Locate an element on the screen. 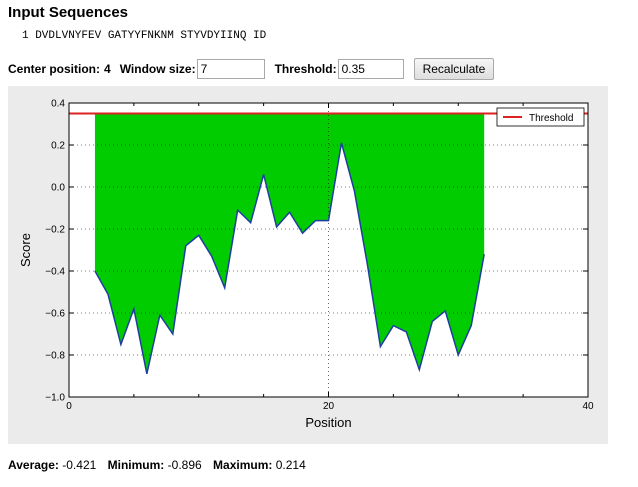 Image resolution: width=638 pixels, height=487 pixels. x-tick-label: 0 is located at coordinates (69, 406).